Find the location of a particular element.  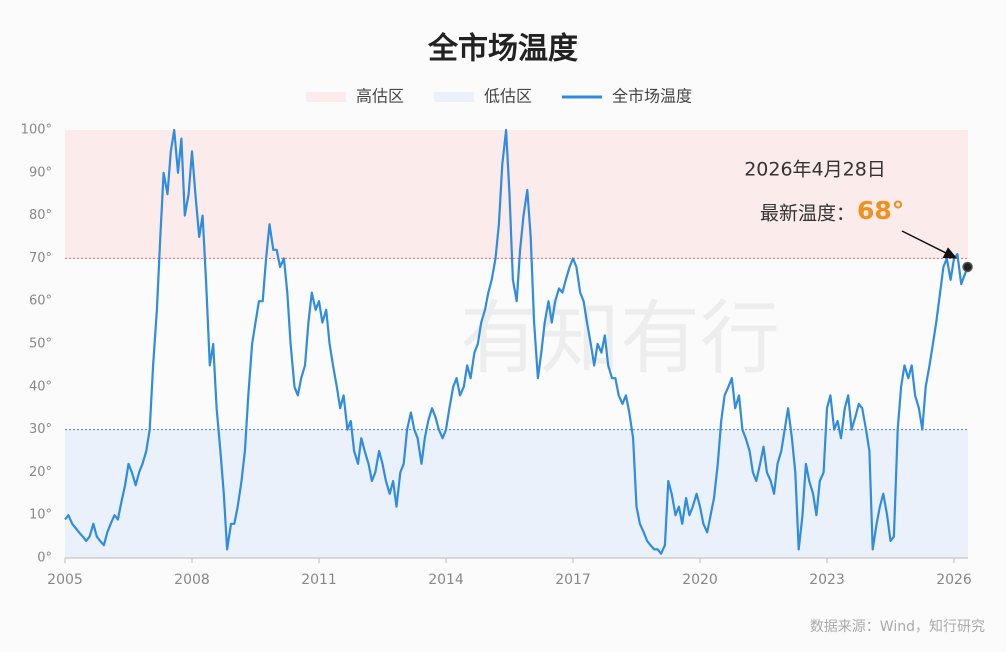

y-tick-label: 80° is located at coordinates (40, 215).